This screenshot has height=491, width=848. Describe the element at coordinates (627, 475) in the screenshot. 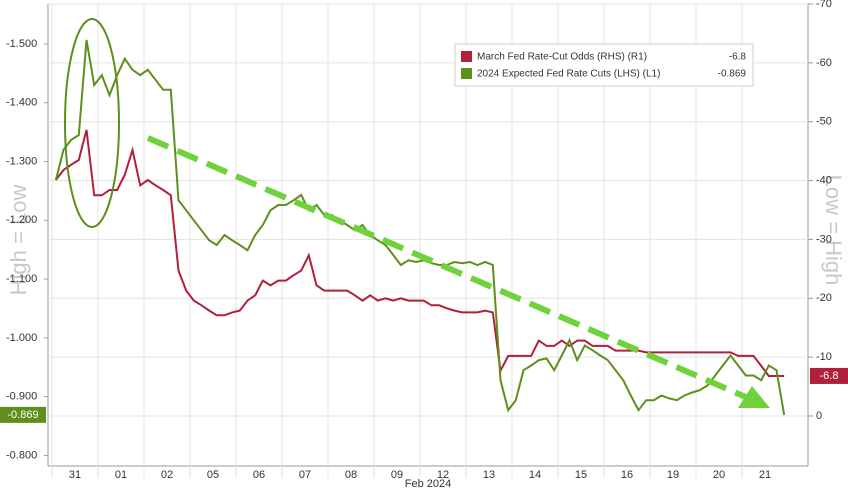

I see `x-tick-label: 16` at that location.